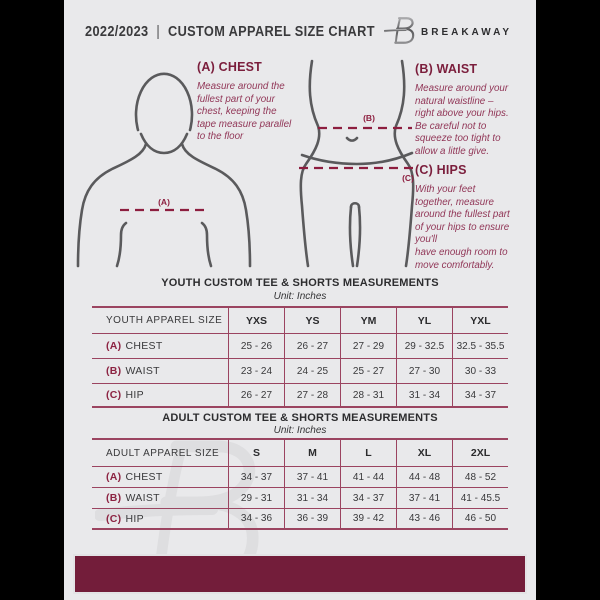  What do you see at coordinates (312, 518) in the screenshot?
I see `value-cell: 36 - 39` at bounding box center [312, 518].